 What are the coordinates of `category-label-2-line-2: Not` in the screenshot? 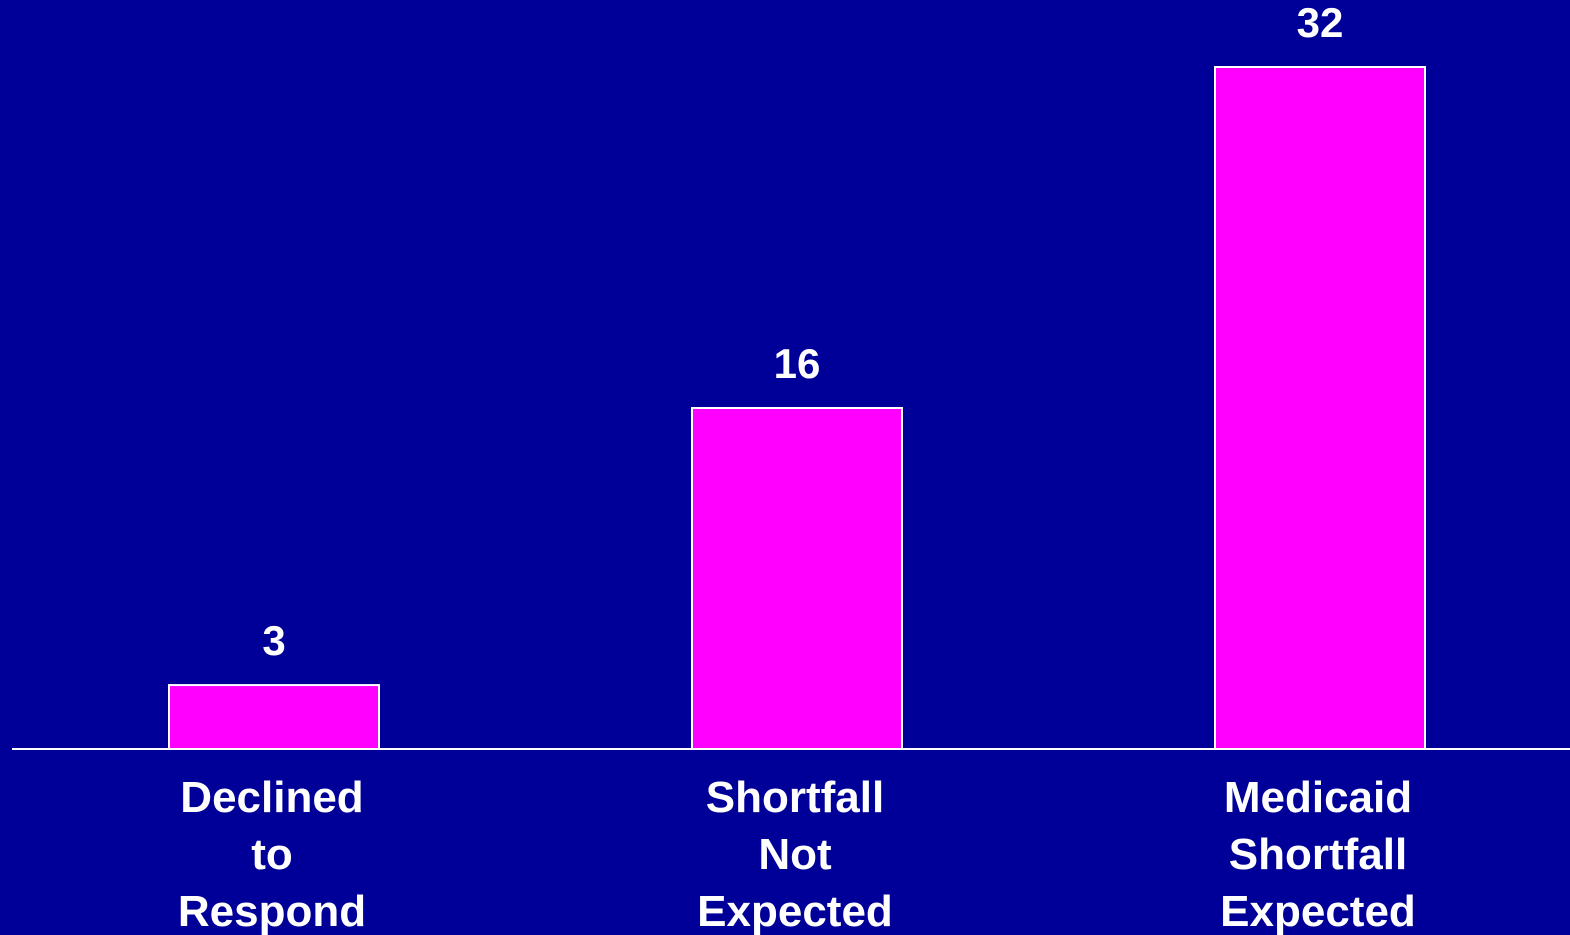 It's located at (795, 854).